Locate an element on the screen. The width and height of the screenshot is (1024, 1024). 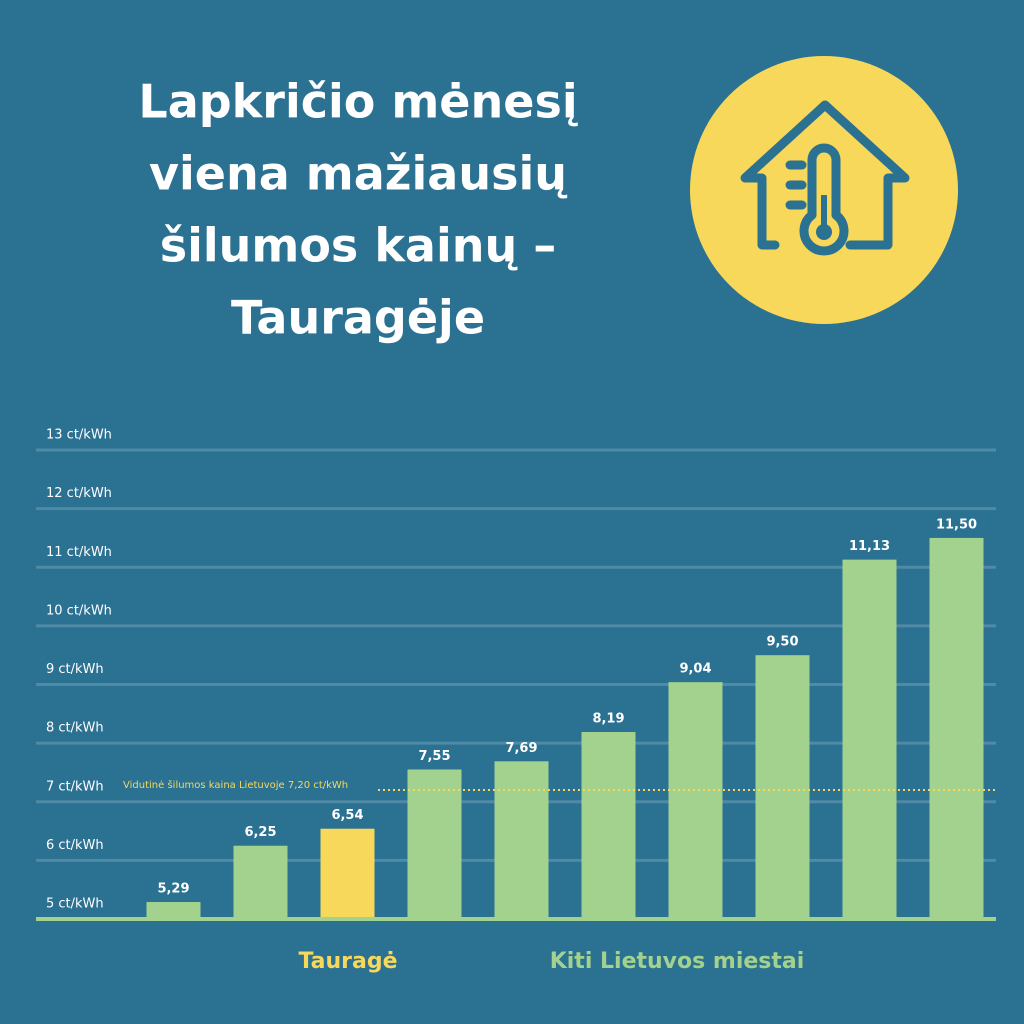
chart-title: viena mažiausių is located at coordinates (358, 174).